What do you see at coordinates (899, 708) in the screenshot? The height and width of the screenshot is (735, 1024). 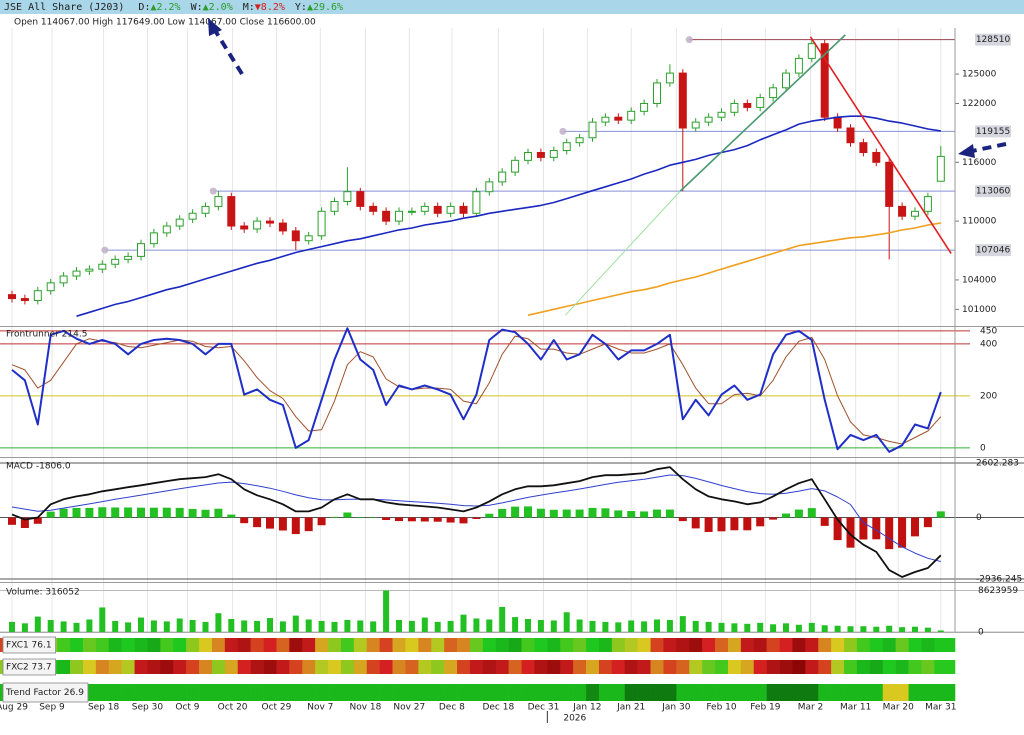 I see `x-tick-label: Mar 20` at bounding box center [899, 708].